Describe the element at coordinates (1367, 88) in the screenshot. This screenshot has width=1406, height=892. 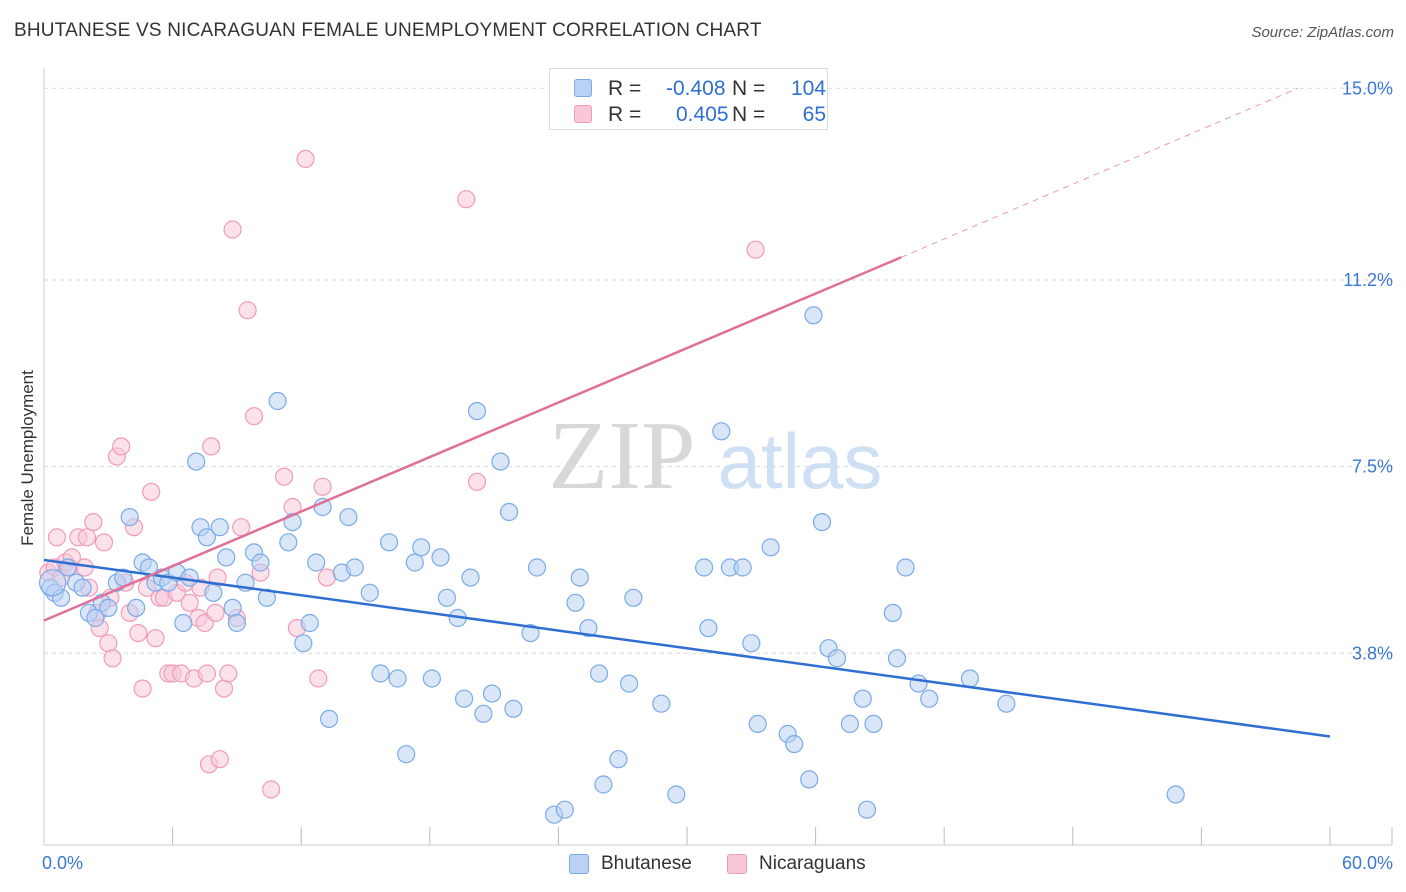
I see `y-tick-label: 15.0%` at that location.